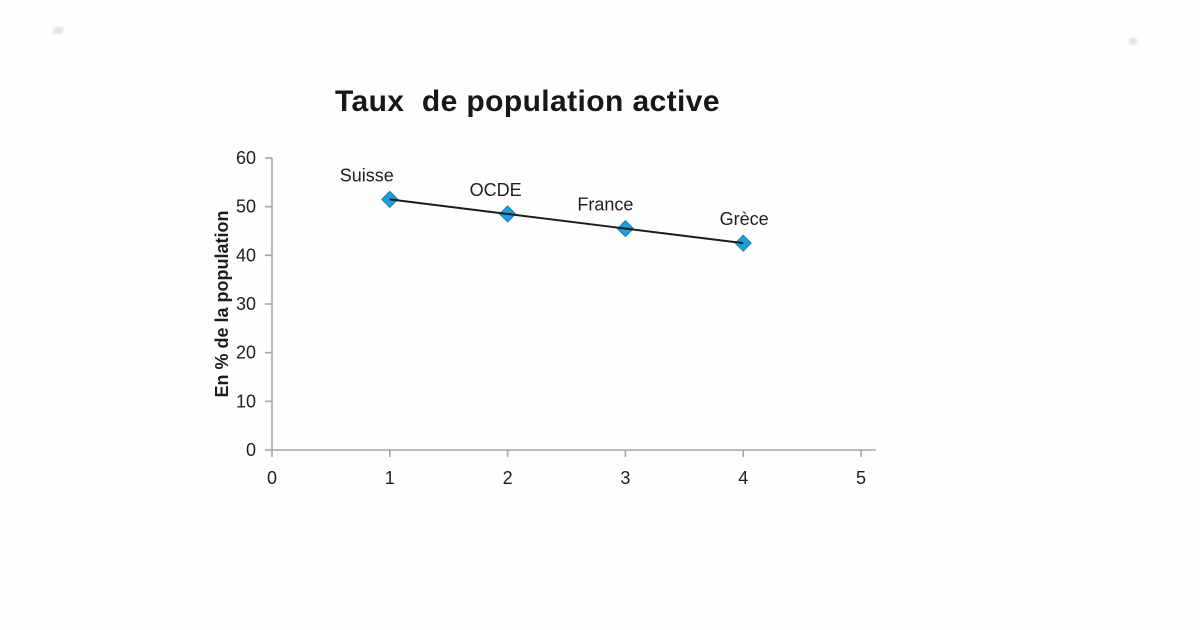 The width and height of the screenshot is (1200, 630). Describe the element at coordinates (743, 478) in the screenshot. I see `x-tick-label: 4` at that location.